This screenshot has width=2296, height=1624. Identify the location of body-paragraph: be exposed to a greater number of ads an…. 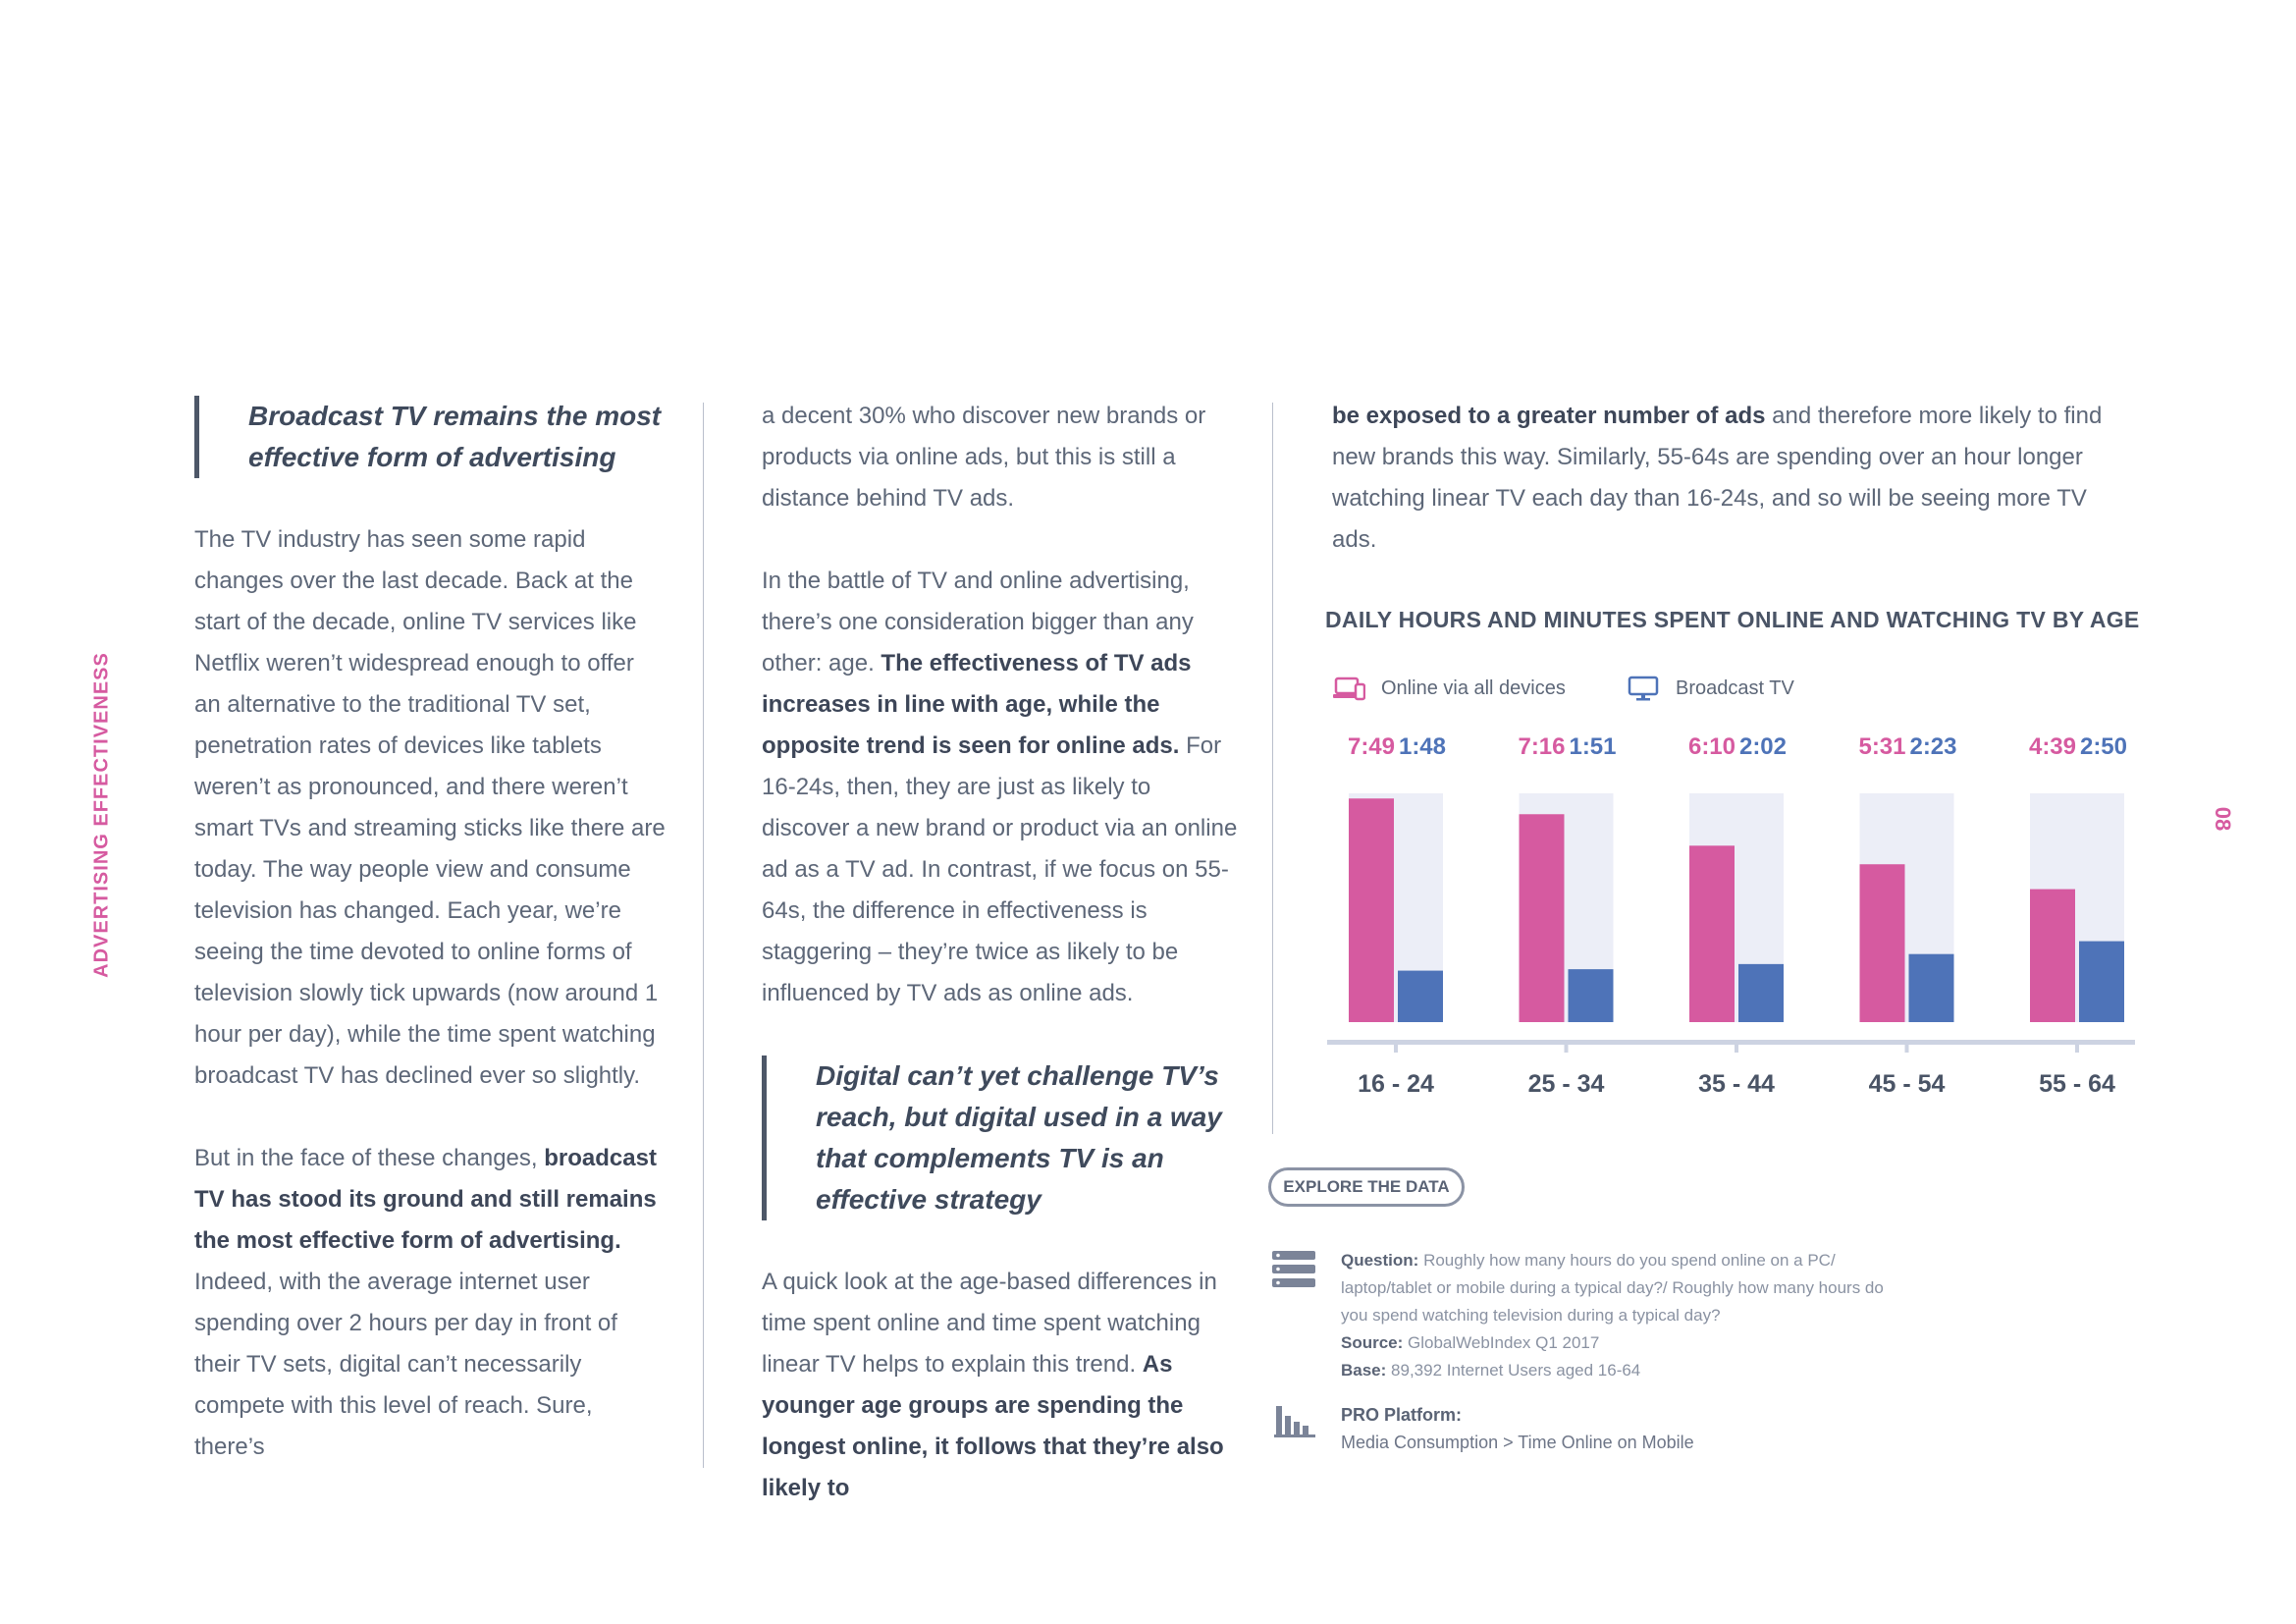
(1717, 478).